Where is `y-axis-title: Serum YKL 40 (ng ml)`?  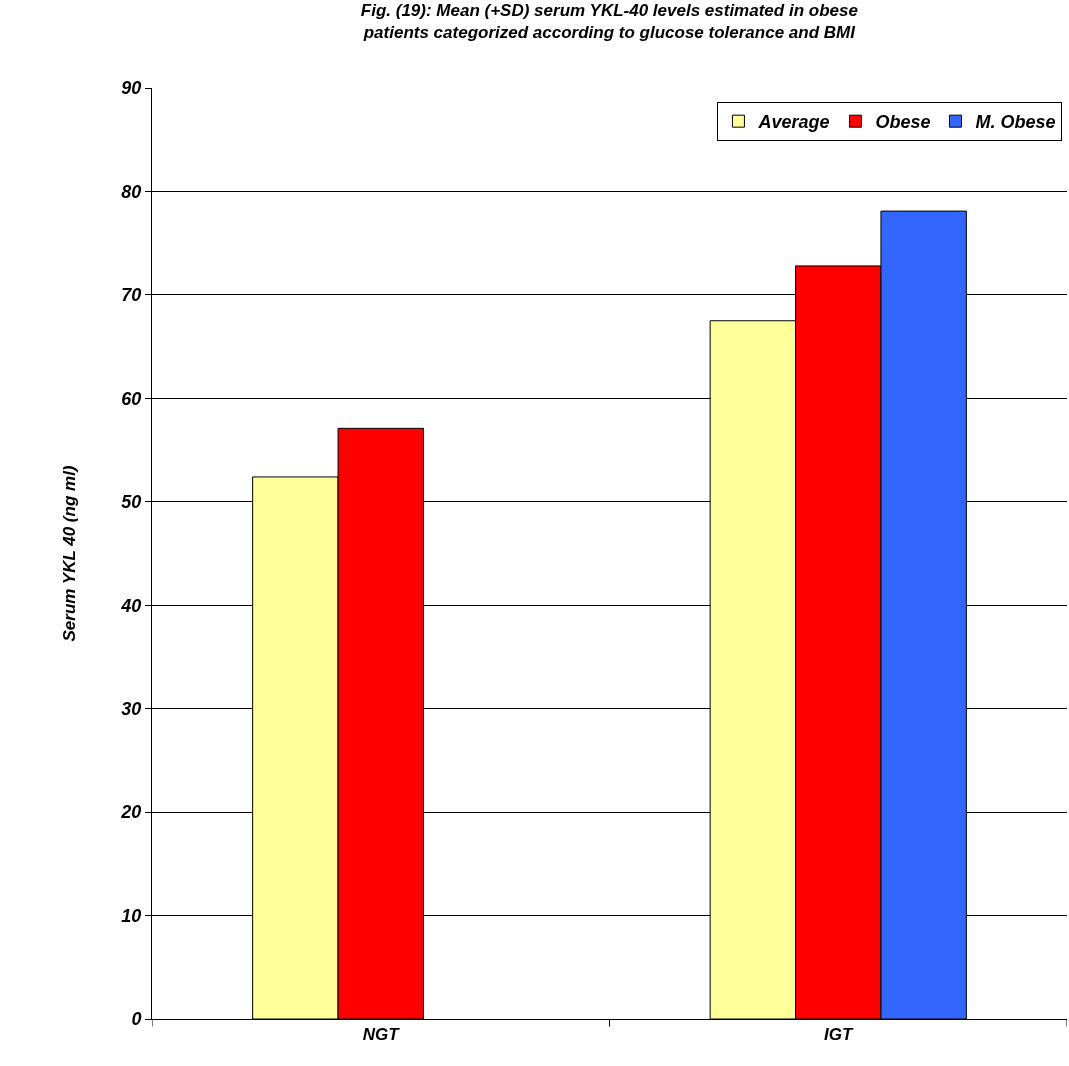
y-axis-title: Serum YKL 40 (ng ml) is located at coordinates (69, 553).